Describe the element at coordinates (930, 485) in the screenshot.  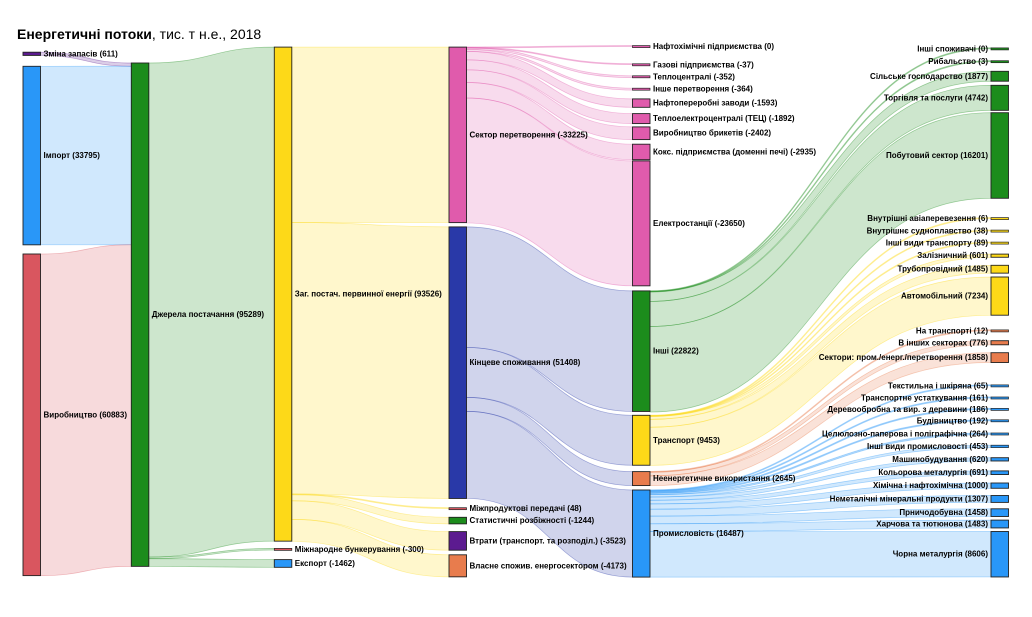
I see `svg-text: Хімічна і нафтохімічна (1000)` at that location.